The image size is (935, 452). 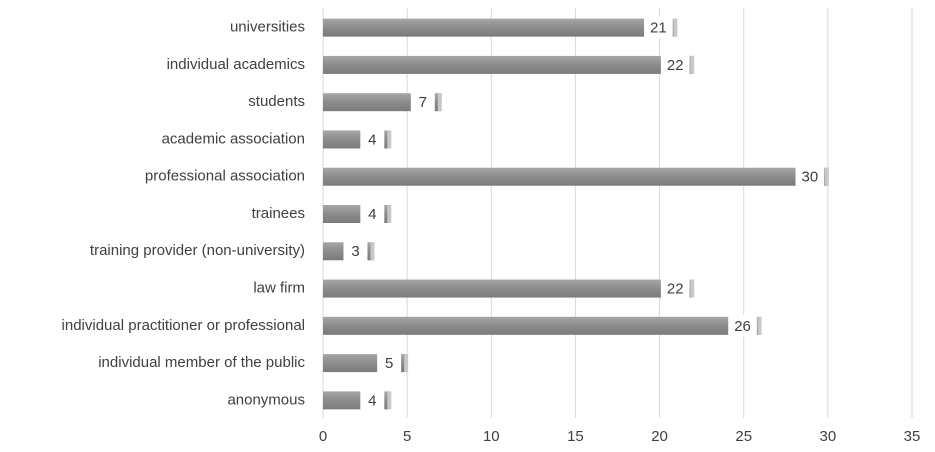 I want to click on y-tick-label: training provider (non-university), so click(x=197, y=250).